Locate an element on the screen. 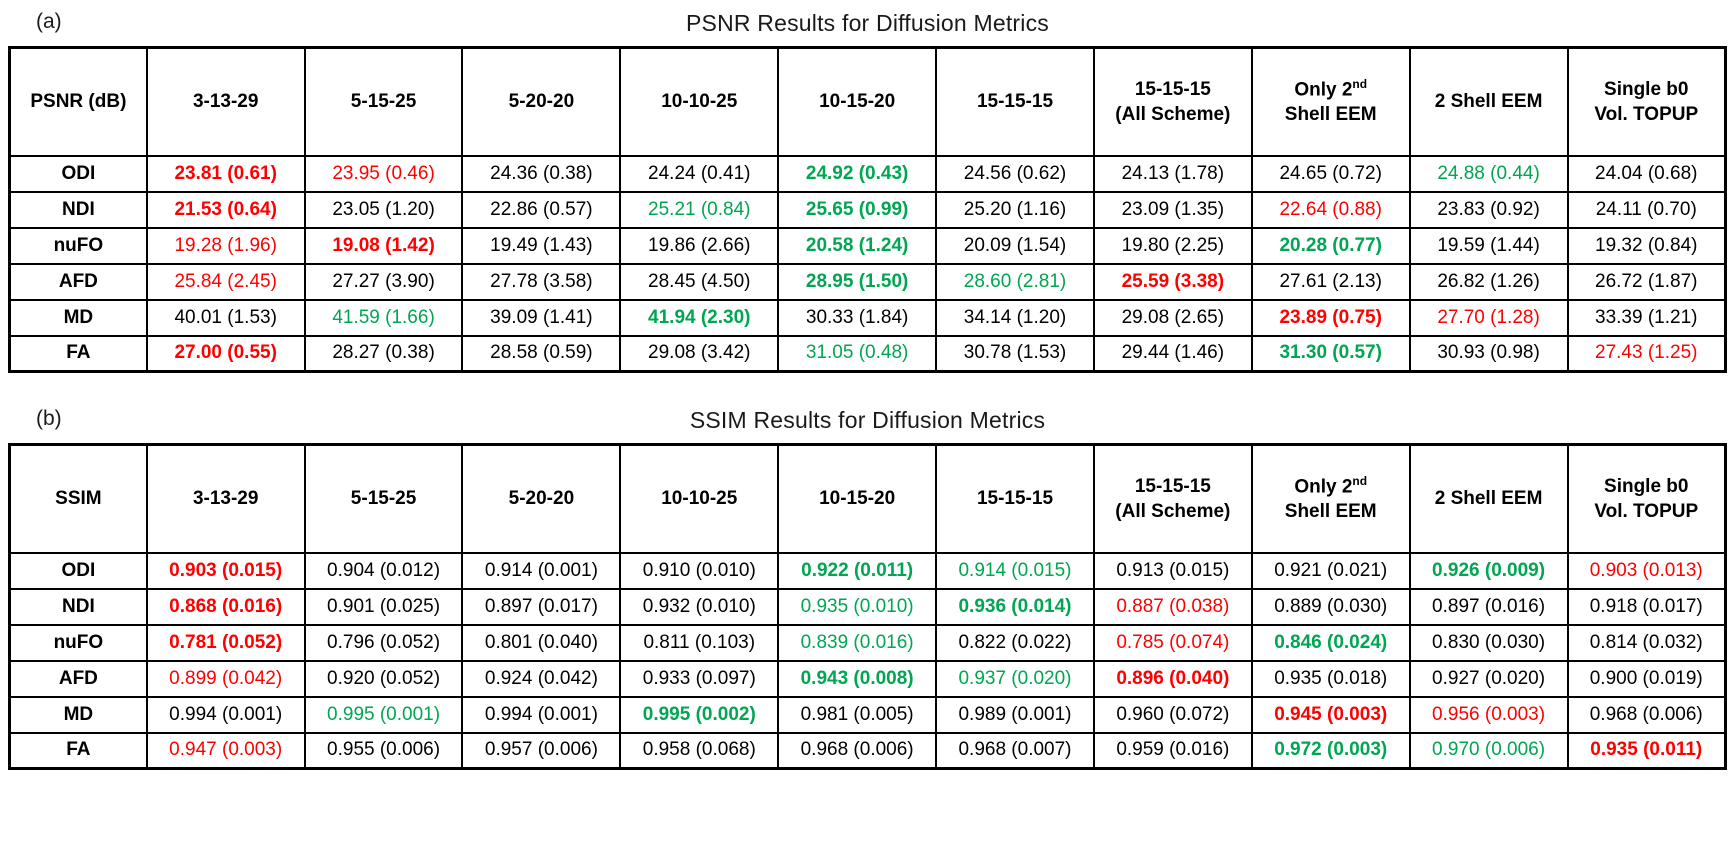 The height and width of the screenshot is (845, 1735). value-cell: 26.72 (1.87) is located at coordinates (1646, 281).